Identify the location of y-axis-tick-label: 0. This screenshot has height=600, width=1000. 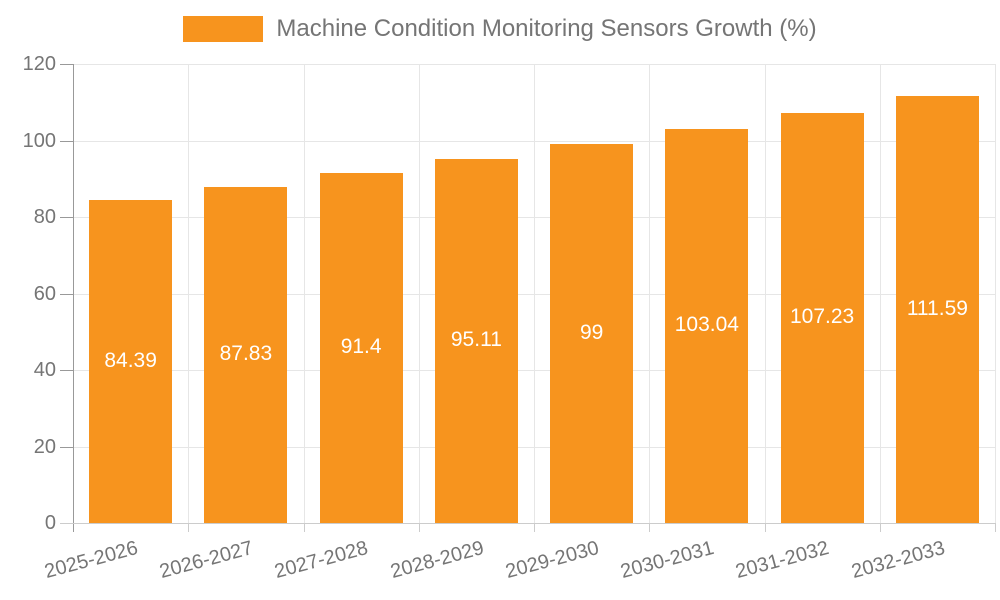
(50, 523).